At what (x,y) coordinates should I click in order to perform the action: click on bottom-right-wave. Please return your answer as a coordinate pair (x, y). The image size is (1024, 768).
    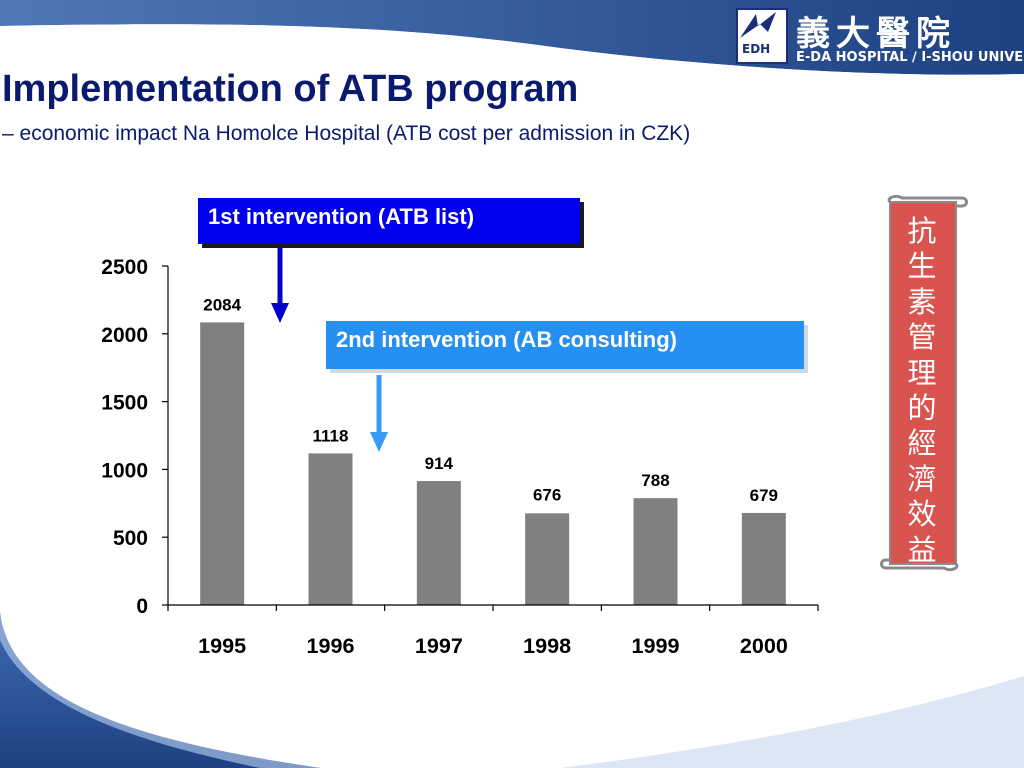
    Looking at the image, I should click on (792, 722).